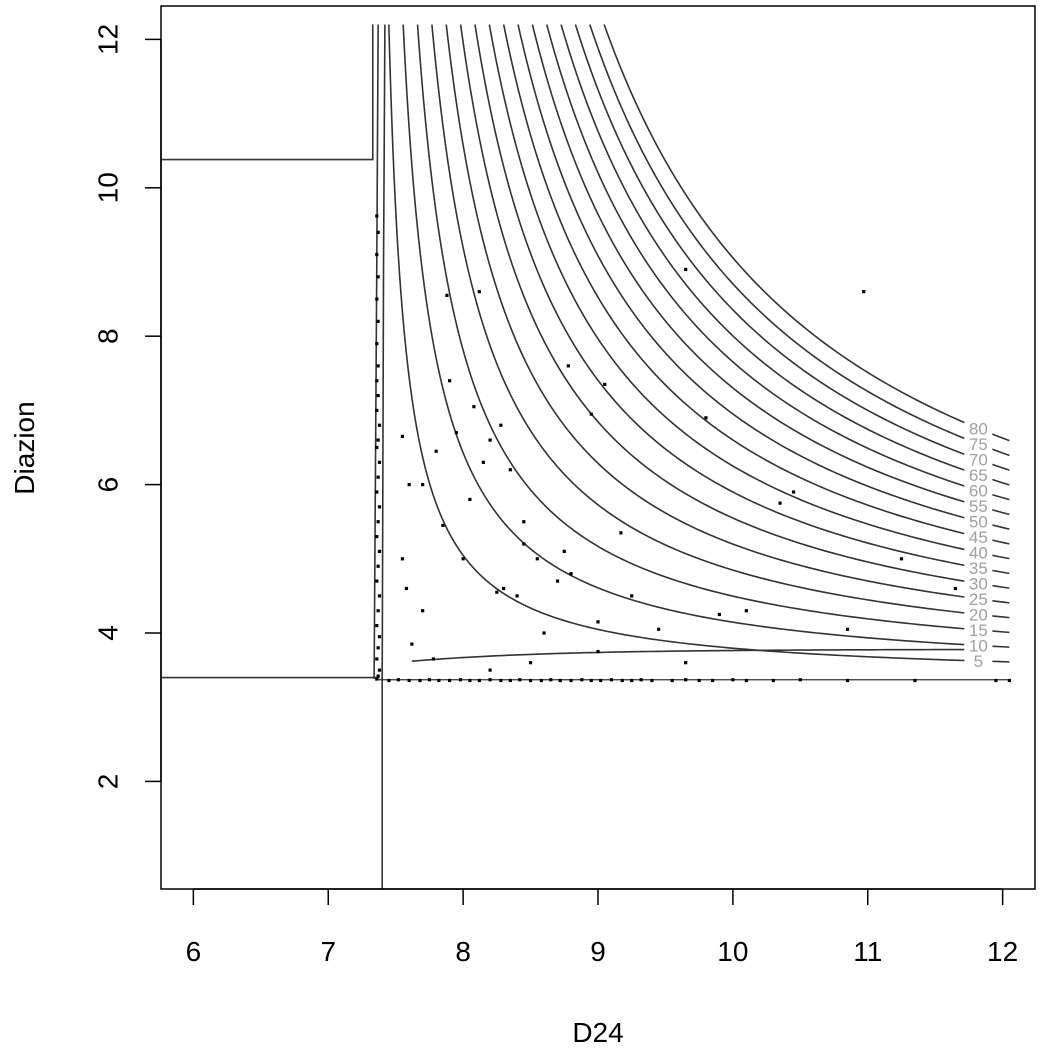 This screenshot has width=1042, height=1053. I want to click on contour-label-20: 20, so click(978, 614).